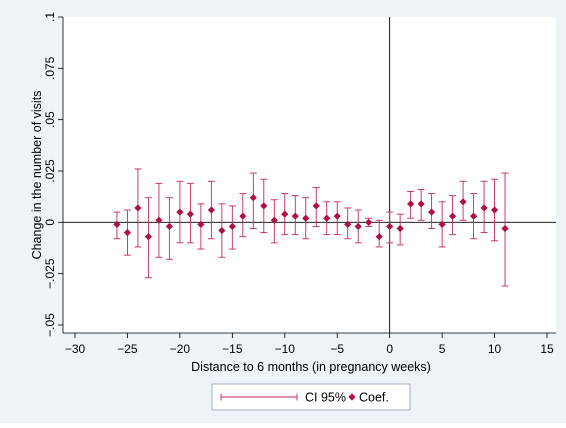 The width and height of the screenshot is (566, 428). Describe the element at coordinates (442, 349) in the screenshot. I see `x-tick-label: 5` at that location.